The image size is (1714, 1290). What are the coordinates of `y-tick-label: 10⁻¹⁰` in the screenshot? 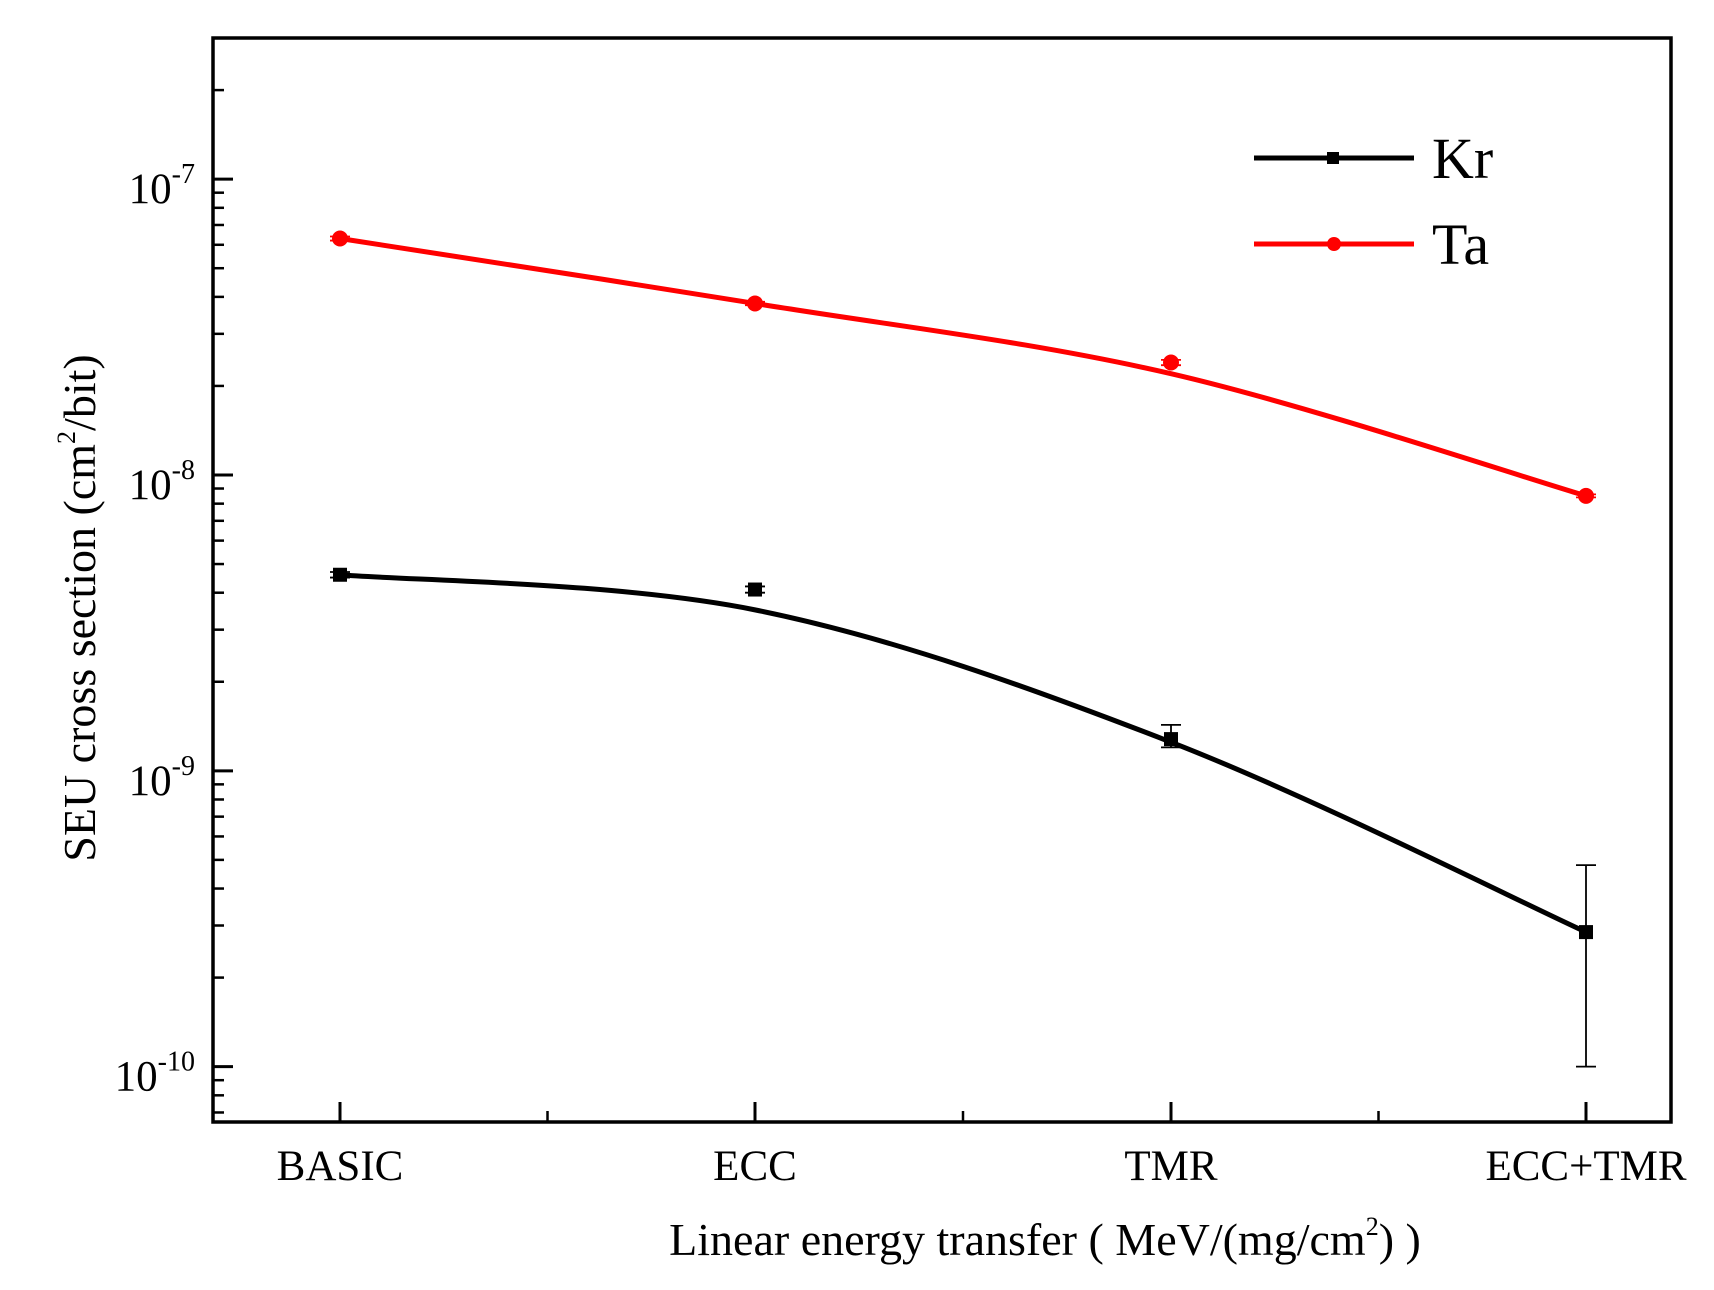 It's located at (155, 1074).